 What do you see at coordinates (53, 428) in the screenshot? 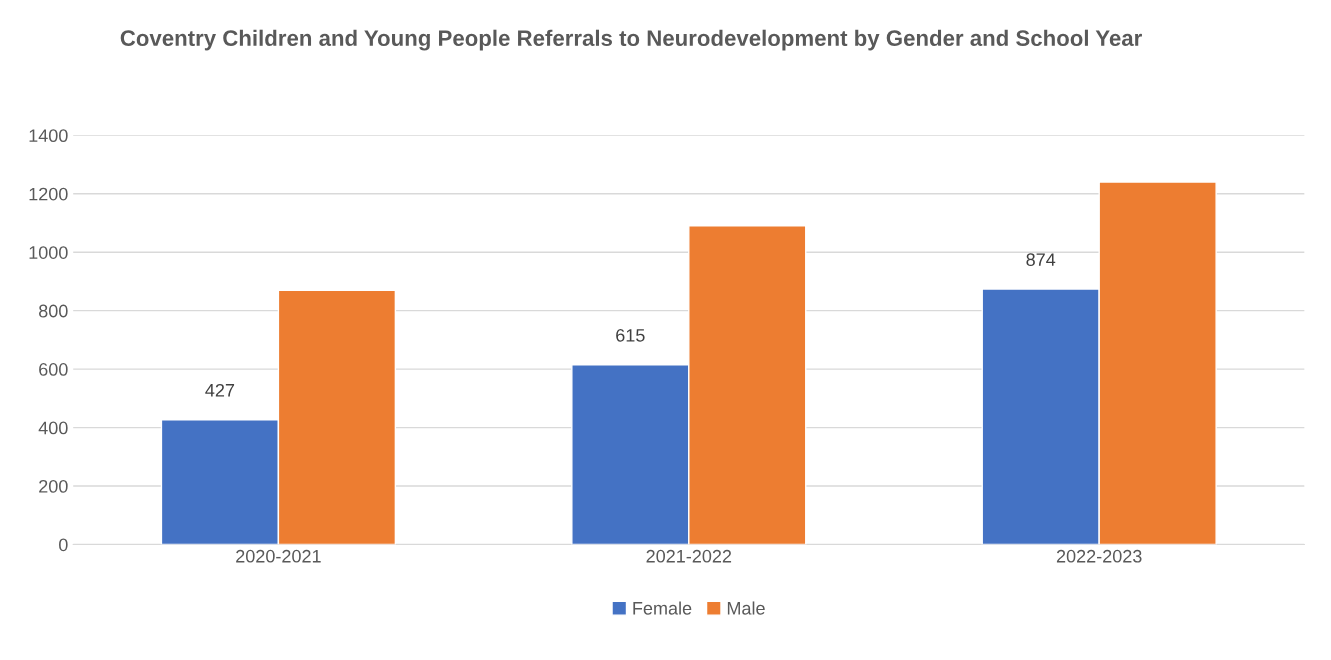
I see `y-tick-label: 400` at bounding box center [53, 428].